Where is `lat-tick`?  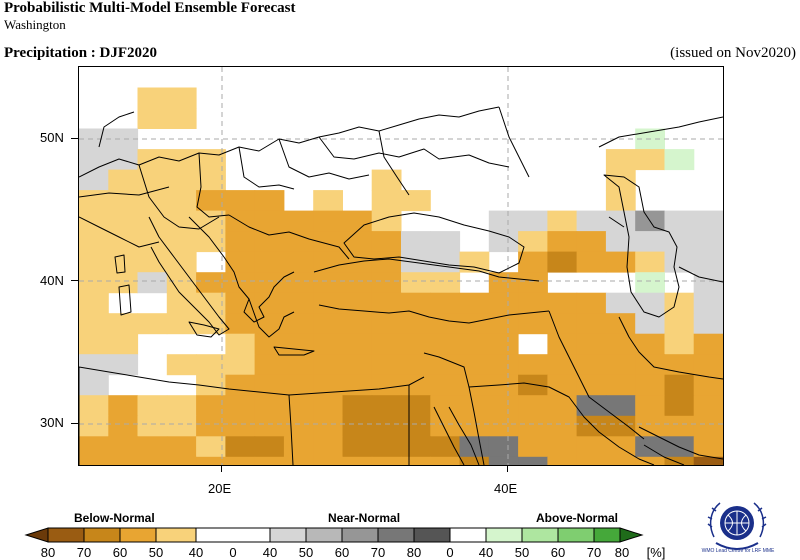 lat-tick is located at coordinates (74, 423).